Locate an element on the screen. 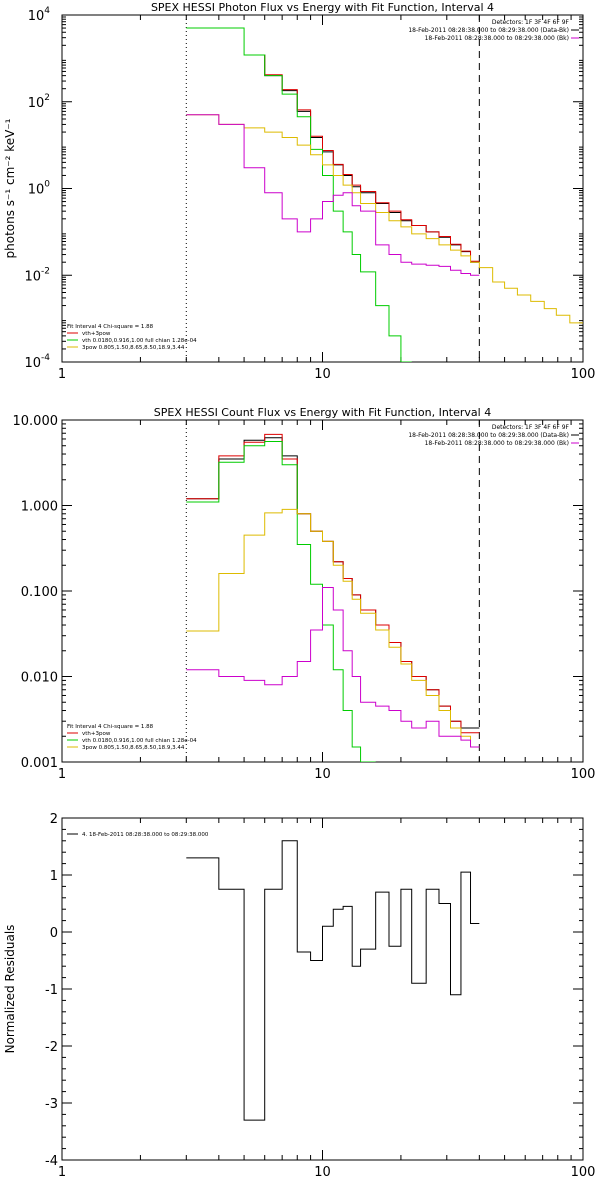 The width and height of the screenshot is (600, 1204). y-tick-label: -1 is located at coordinates (51, 990).